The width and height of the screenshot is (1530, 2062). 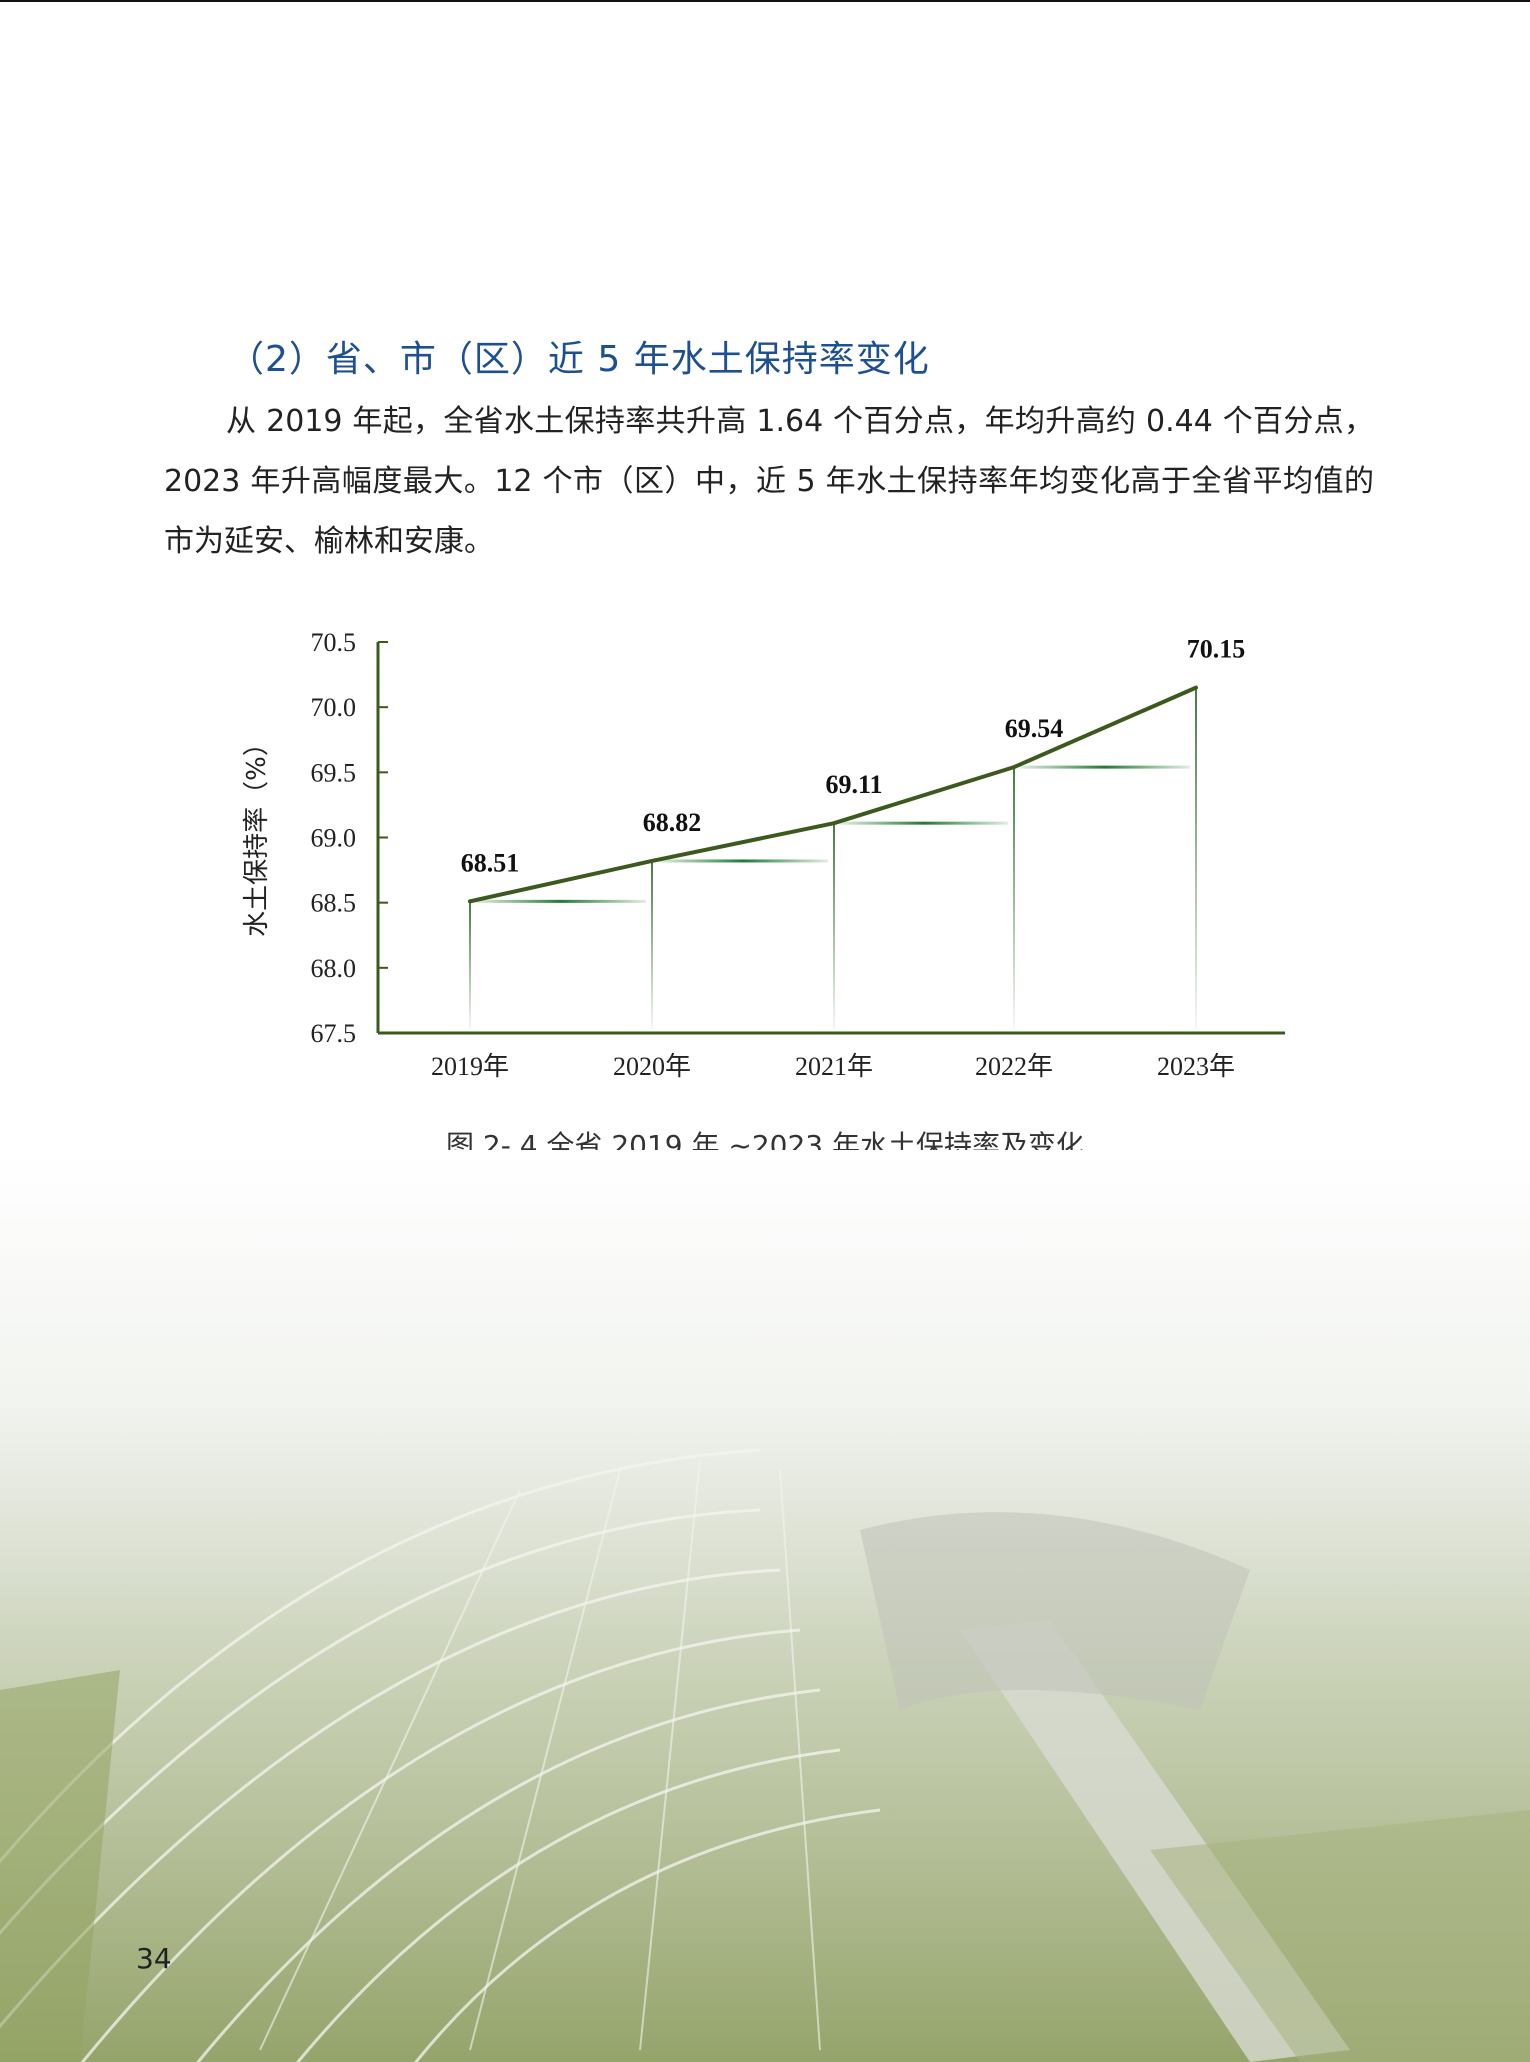 I want to click on y-tick-label: 70.5, so click(x=334, y=642).